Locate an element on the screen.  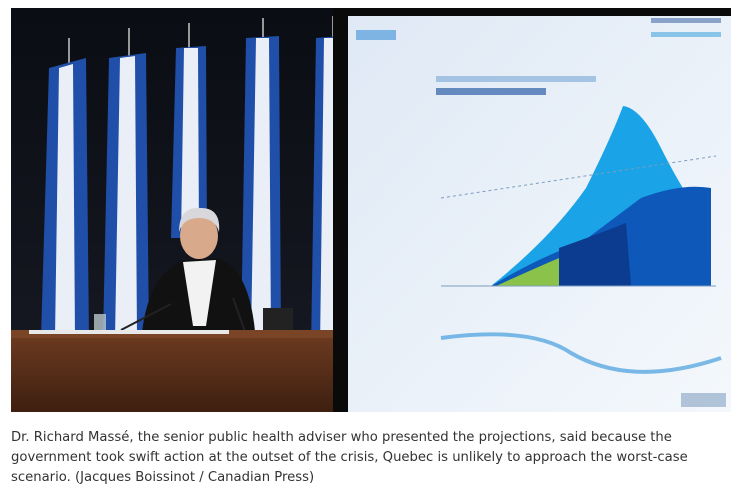
speaker is located at coordinates (193, 278).